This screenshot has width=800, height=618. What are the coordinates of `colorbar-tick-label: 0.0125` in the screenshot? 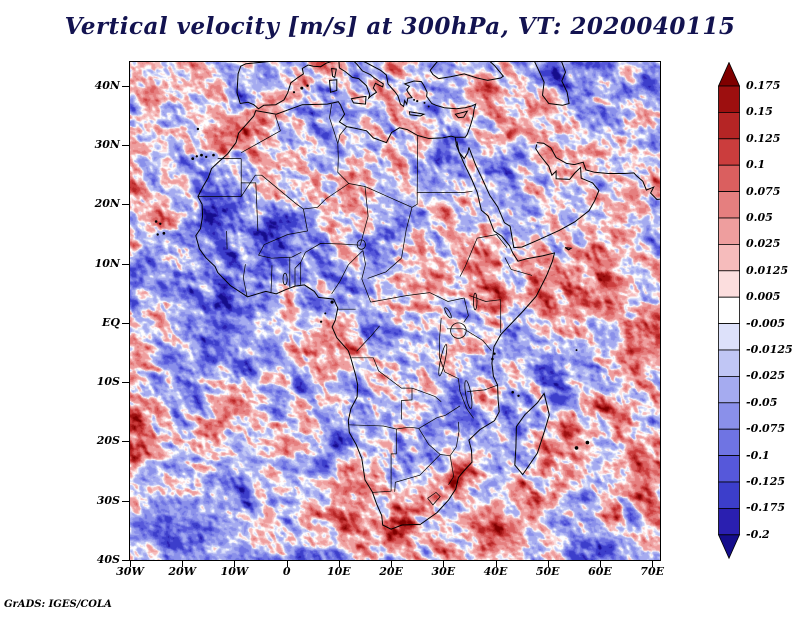 It's located at (767, 270).